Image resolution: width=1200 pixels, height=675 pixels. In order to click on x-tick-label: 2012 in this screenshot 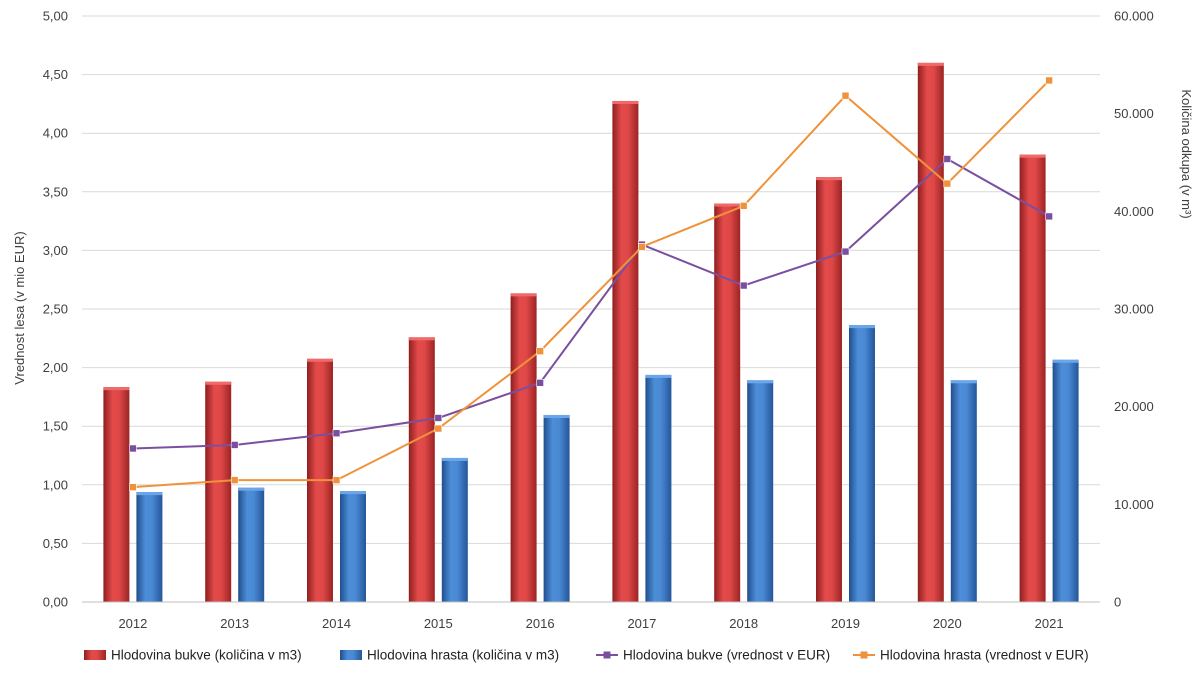, I will do `click(132, 623)`.